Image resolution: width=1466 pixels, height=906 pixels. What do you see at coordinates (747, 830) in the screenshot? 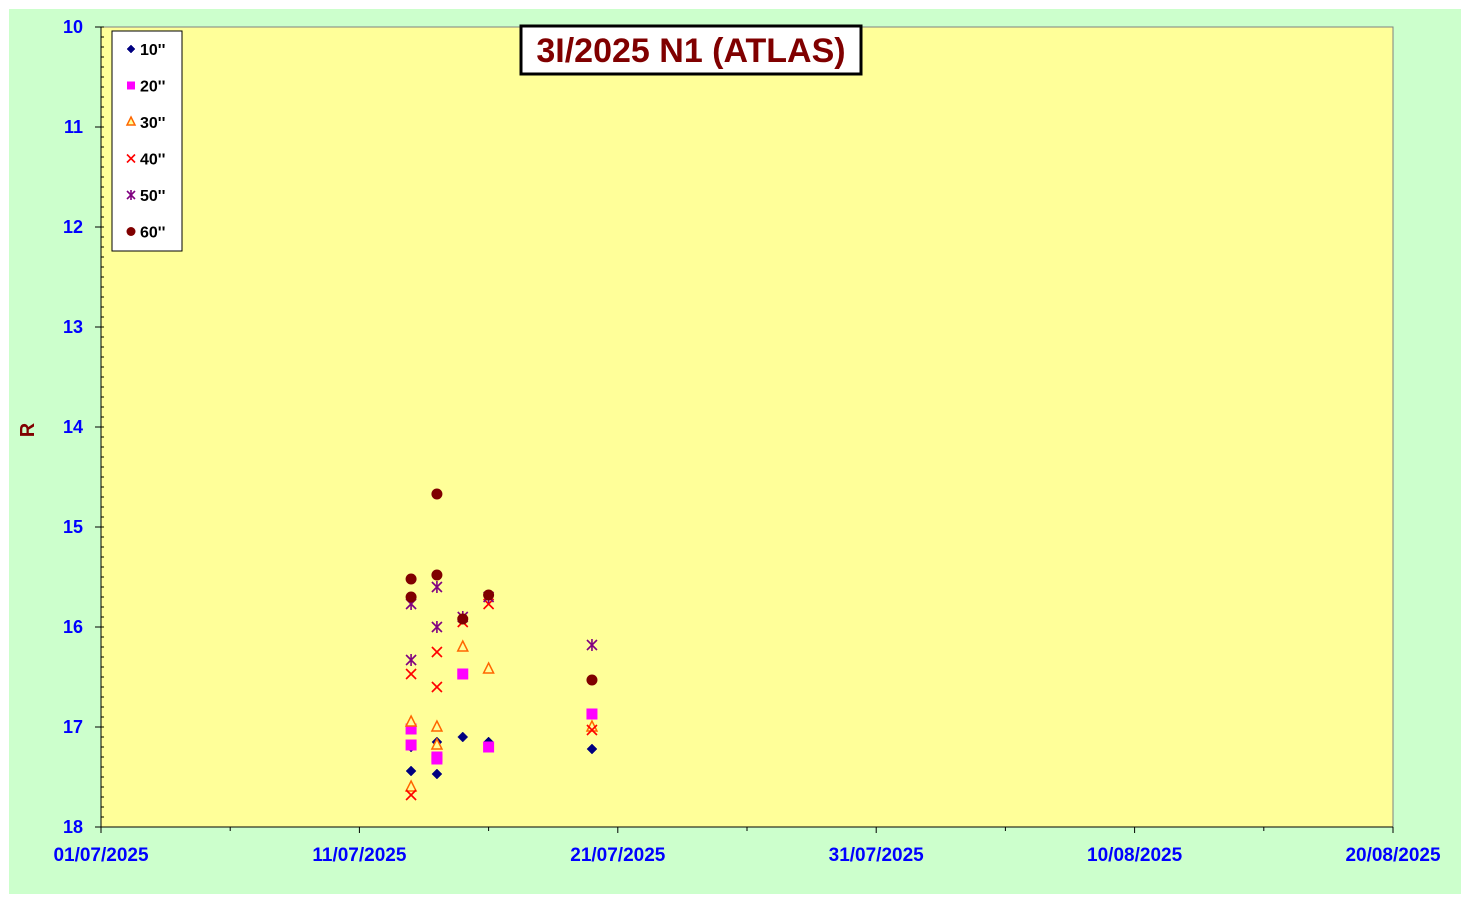
I see `x-ticks` at bounding box center [747, 830].